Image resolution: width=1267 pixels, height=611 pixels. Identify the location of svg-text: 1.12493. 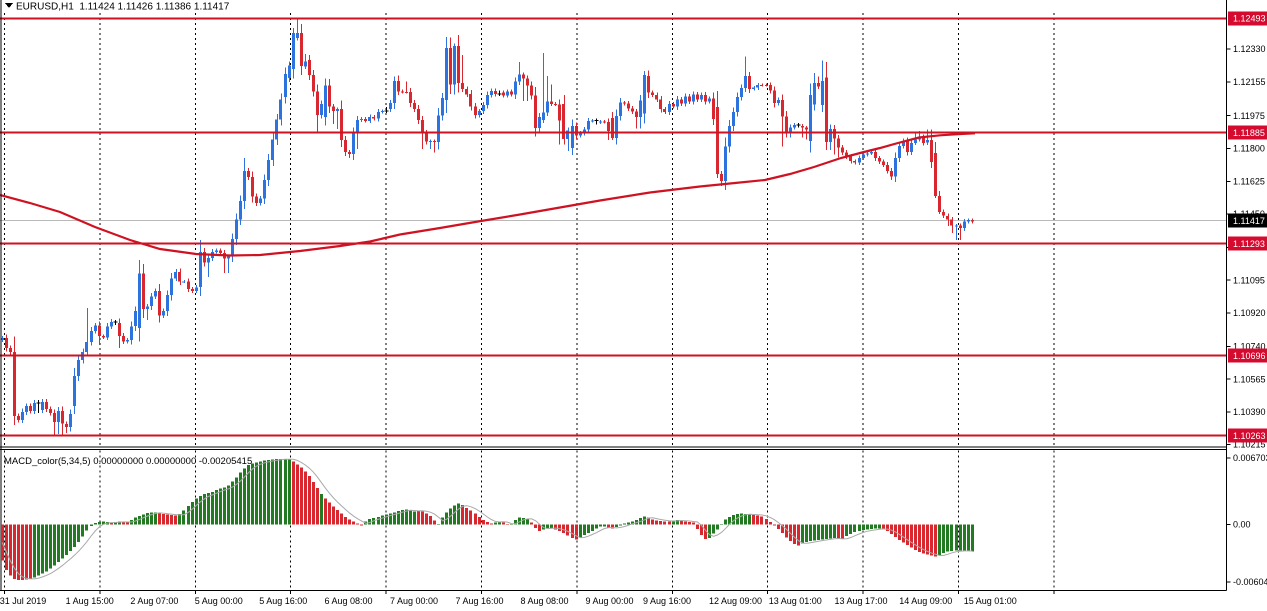
(1249, 19).